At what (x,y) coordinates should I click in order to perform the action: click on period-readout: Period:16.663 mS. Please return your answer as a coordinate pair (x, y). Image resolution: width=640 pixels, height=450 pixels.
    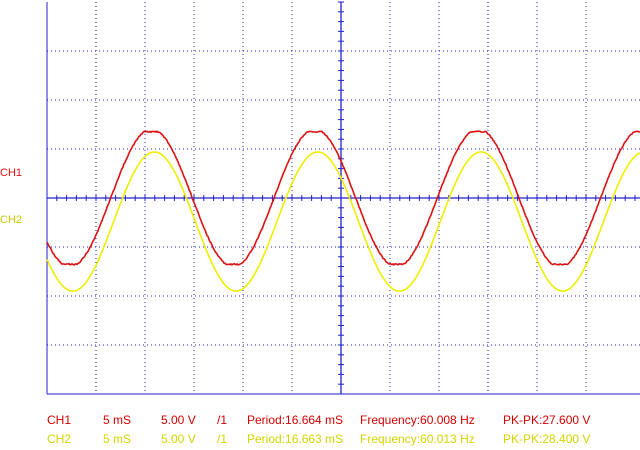
    Looking at the image, I should click on (295, 439).